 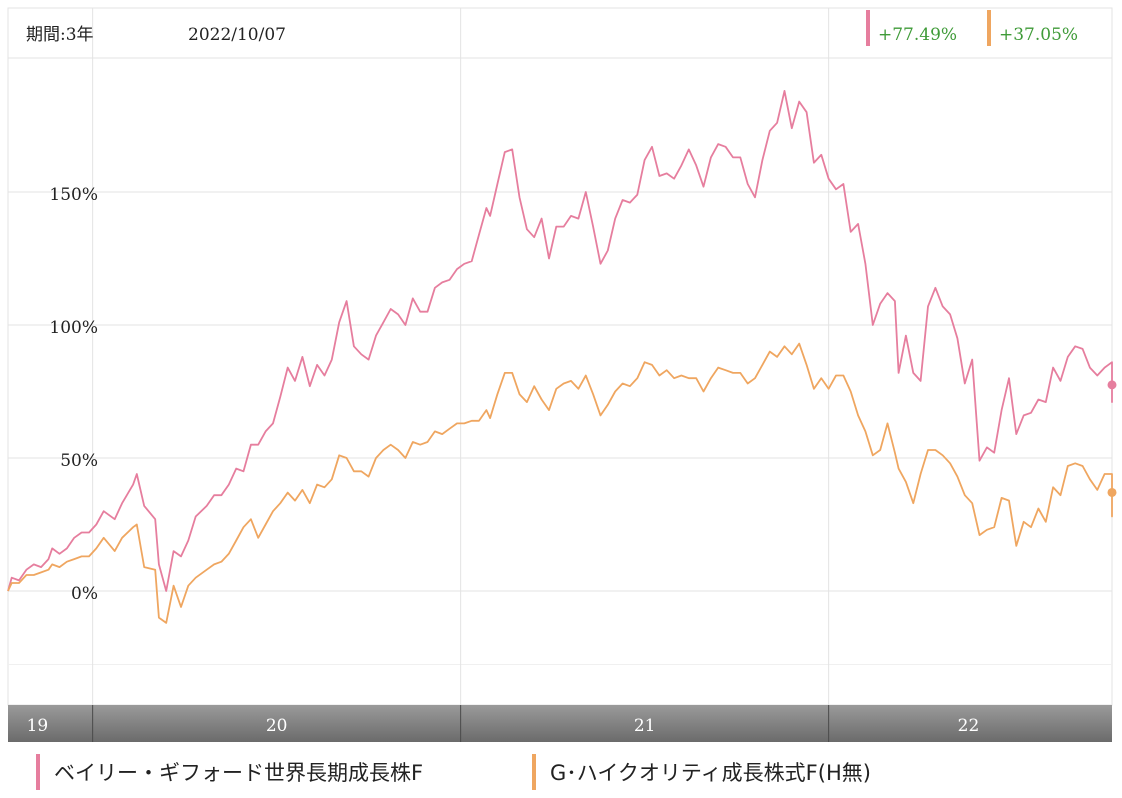 What do you see at coordinates (972, 28) in the screenshot?
I see `return-labels: +77.49% +37.05%` at bounding box center [972, 28].